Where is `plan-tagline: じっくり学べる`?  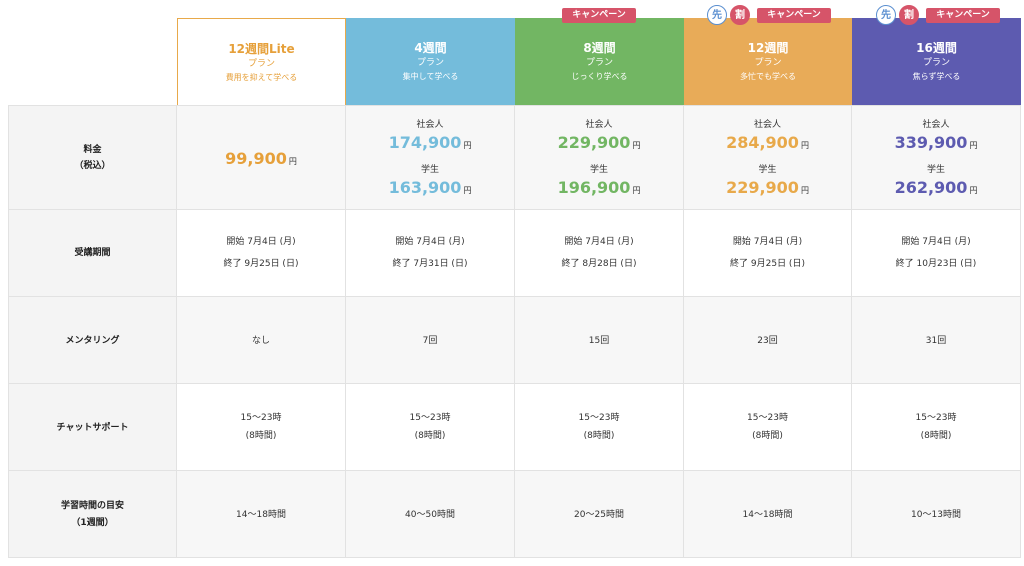
plan-tagline: じっくり学べる is located at coordinates (599, 76).